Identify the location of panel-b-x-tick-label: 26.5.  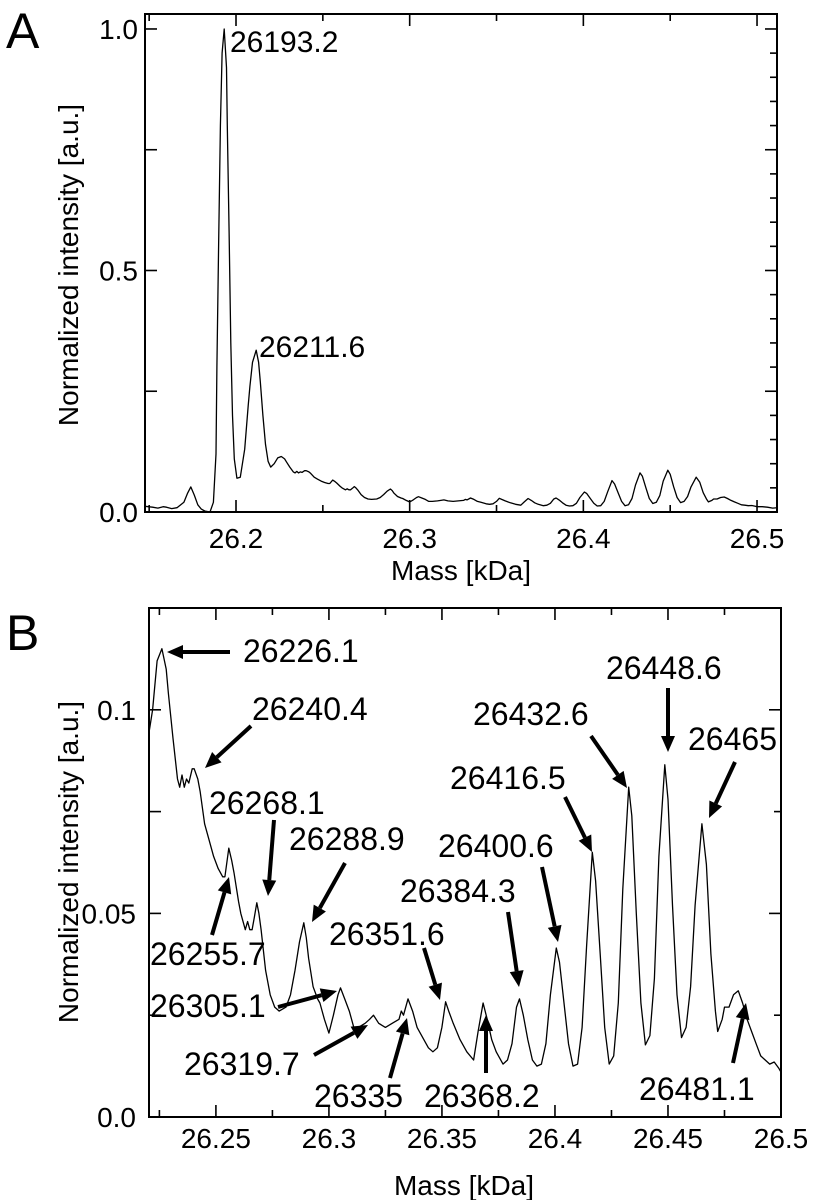
(781, 1138).